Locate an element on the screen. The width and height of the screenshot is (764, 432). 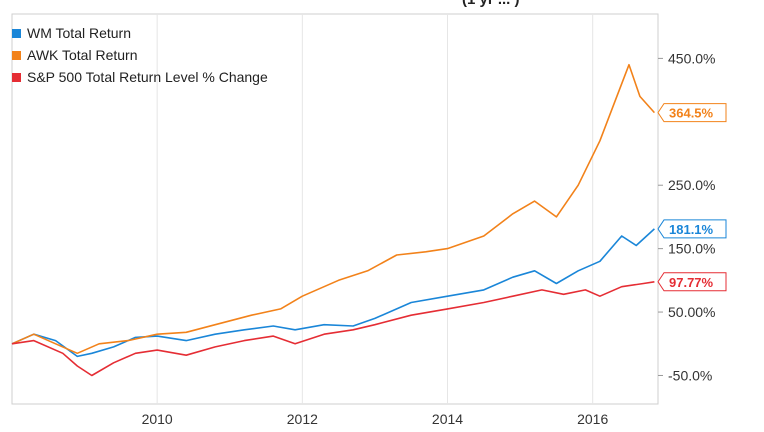
y-tick-label: 50.00% is located at coordinates (691, 312).